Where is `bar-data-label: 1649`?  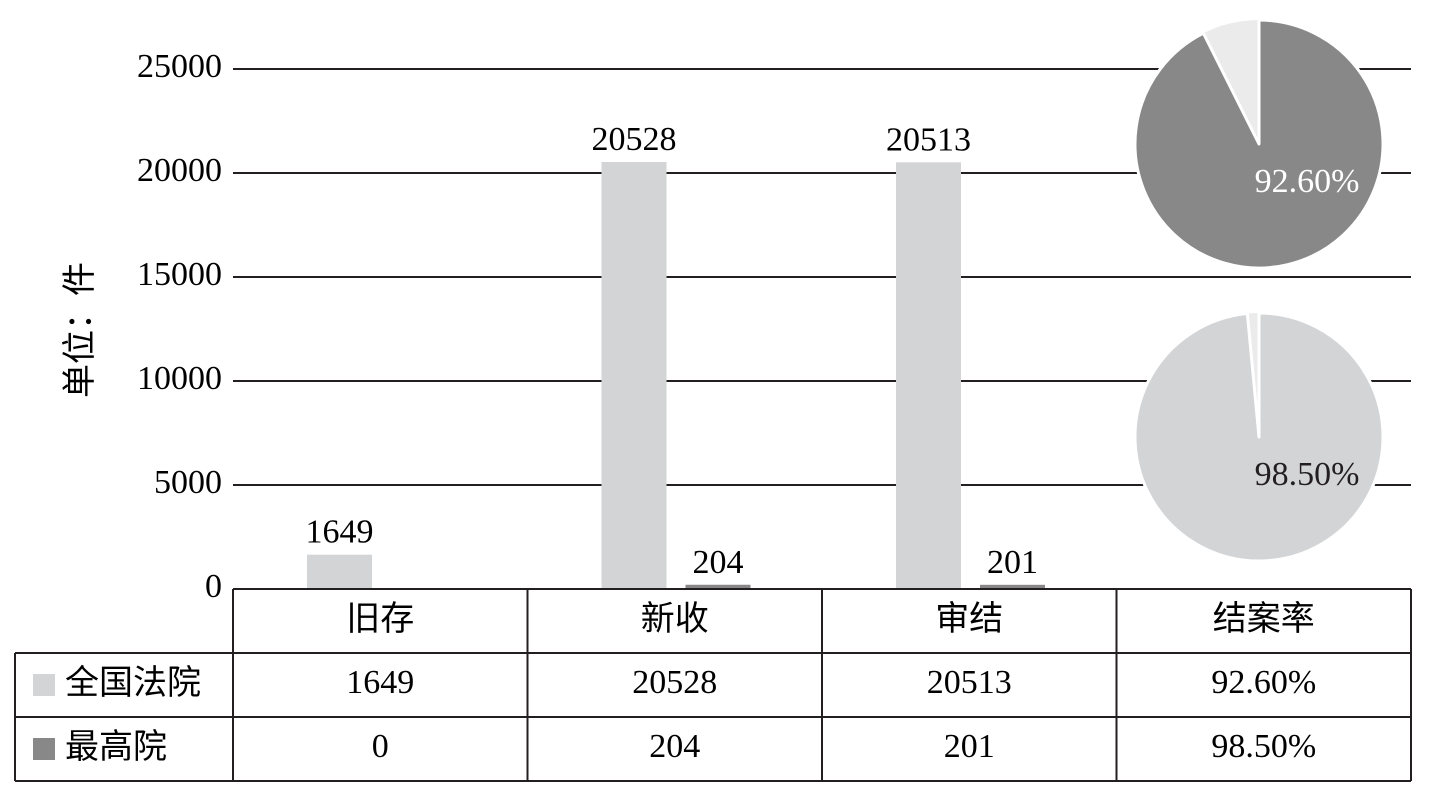
bar-data-label: 1649 is located at coordinates (340, 532).